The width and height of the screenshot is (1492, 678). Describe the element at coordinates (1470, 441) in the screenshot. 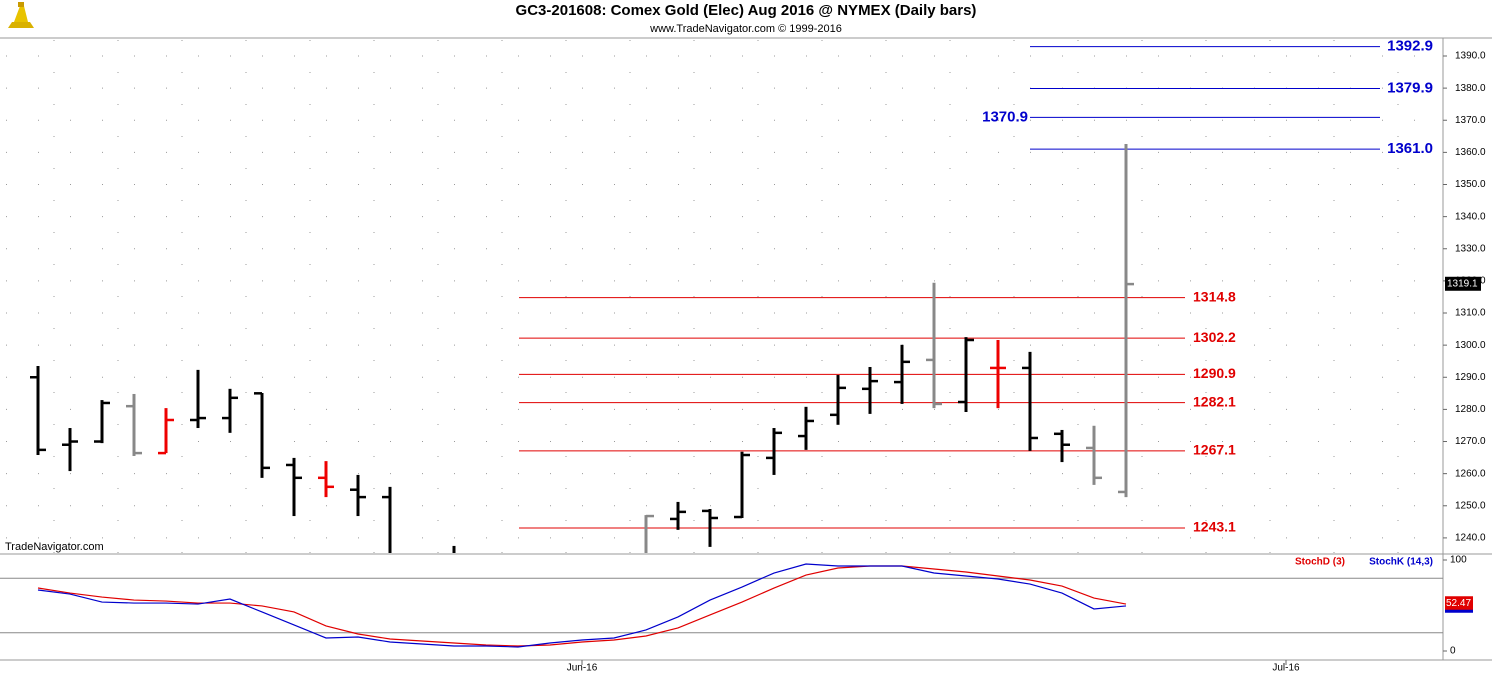

I see `y-tick-label: 1270.0` at that location.